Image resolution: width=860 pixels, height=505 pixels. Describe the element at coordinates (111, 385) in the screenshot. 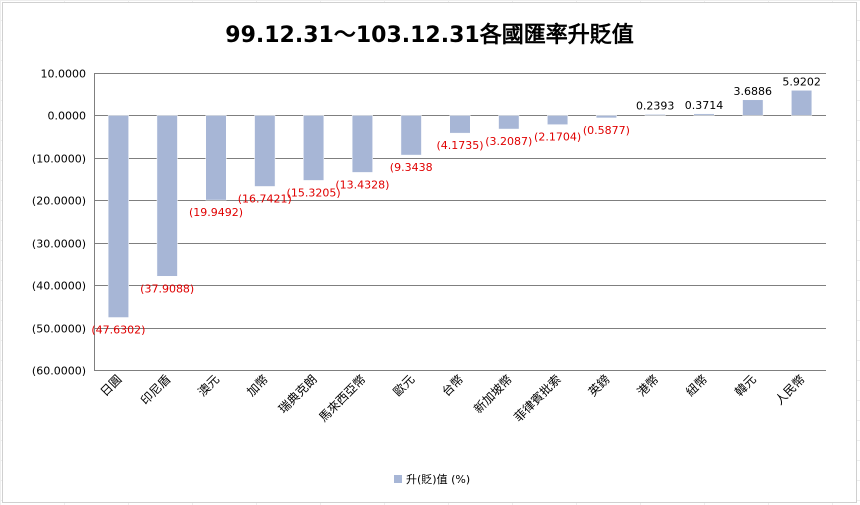

I see `x-tick-label: 日圓` at that location.